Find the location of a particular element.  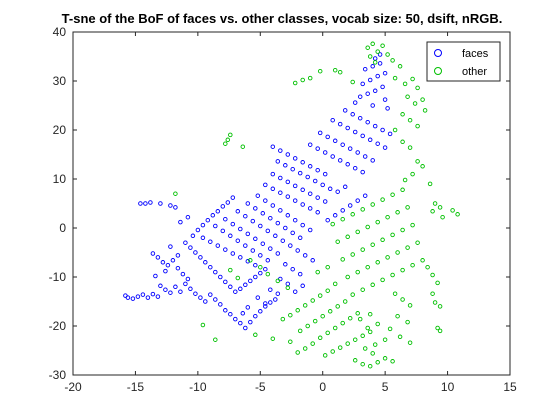

legend-marker-other is located at coordinates (438, 71).